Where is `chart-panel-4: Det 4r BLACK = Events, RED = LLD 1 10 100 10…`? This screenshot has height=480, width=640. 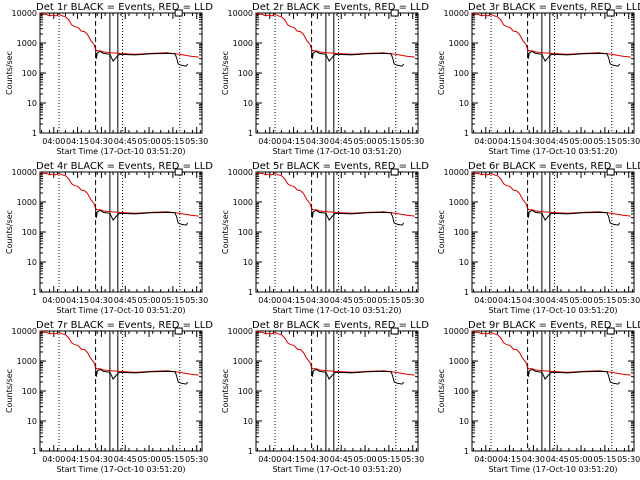
chart-panel-4: Det 4r BLACK = Events, RED = LLD 1 10 100 10… is located at coordinates (109, 238).